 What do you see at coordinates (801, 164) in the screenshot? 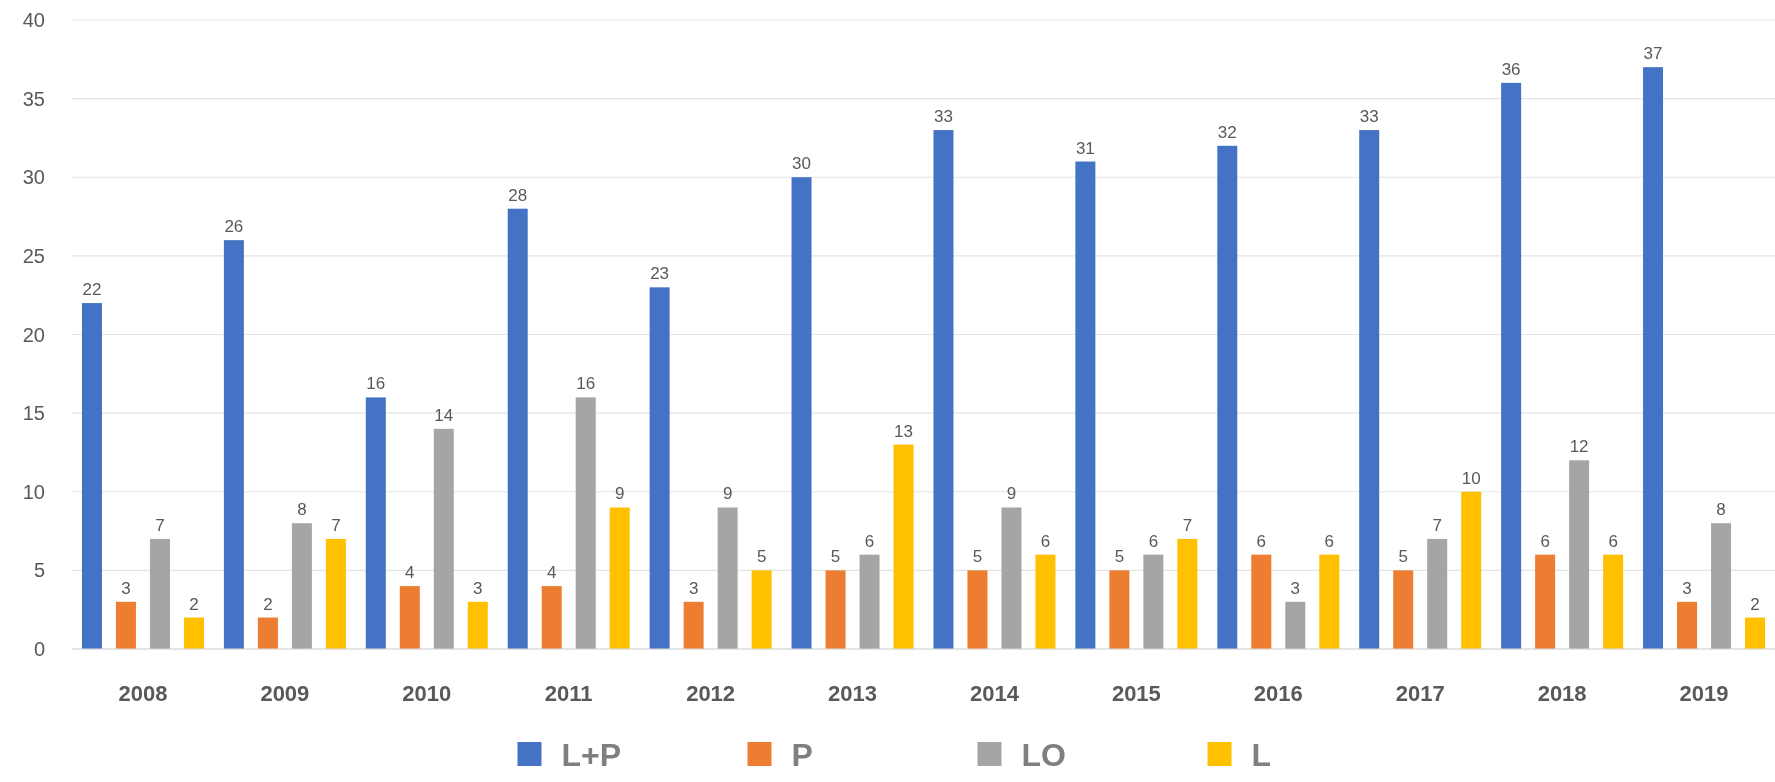
I see `data-label: 30` at bounding box center [801, 164].